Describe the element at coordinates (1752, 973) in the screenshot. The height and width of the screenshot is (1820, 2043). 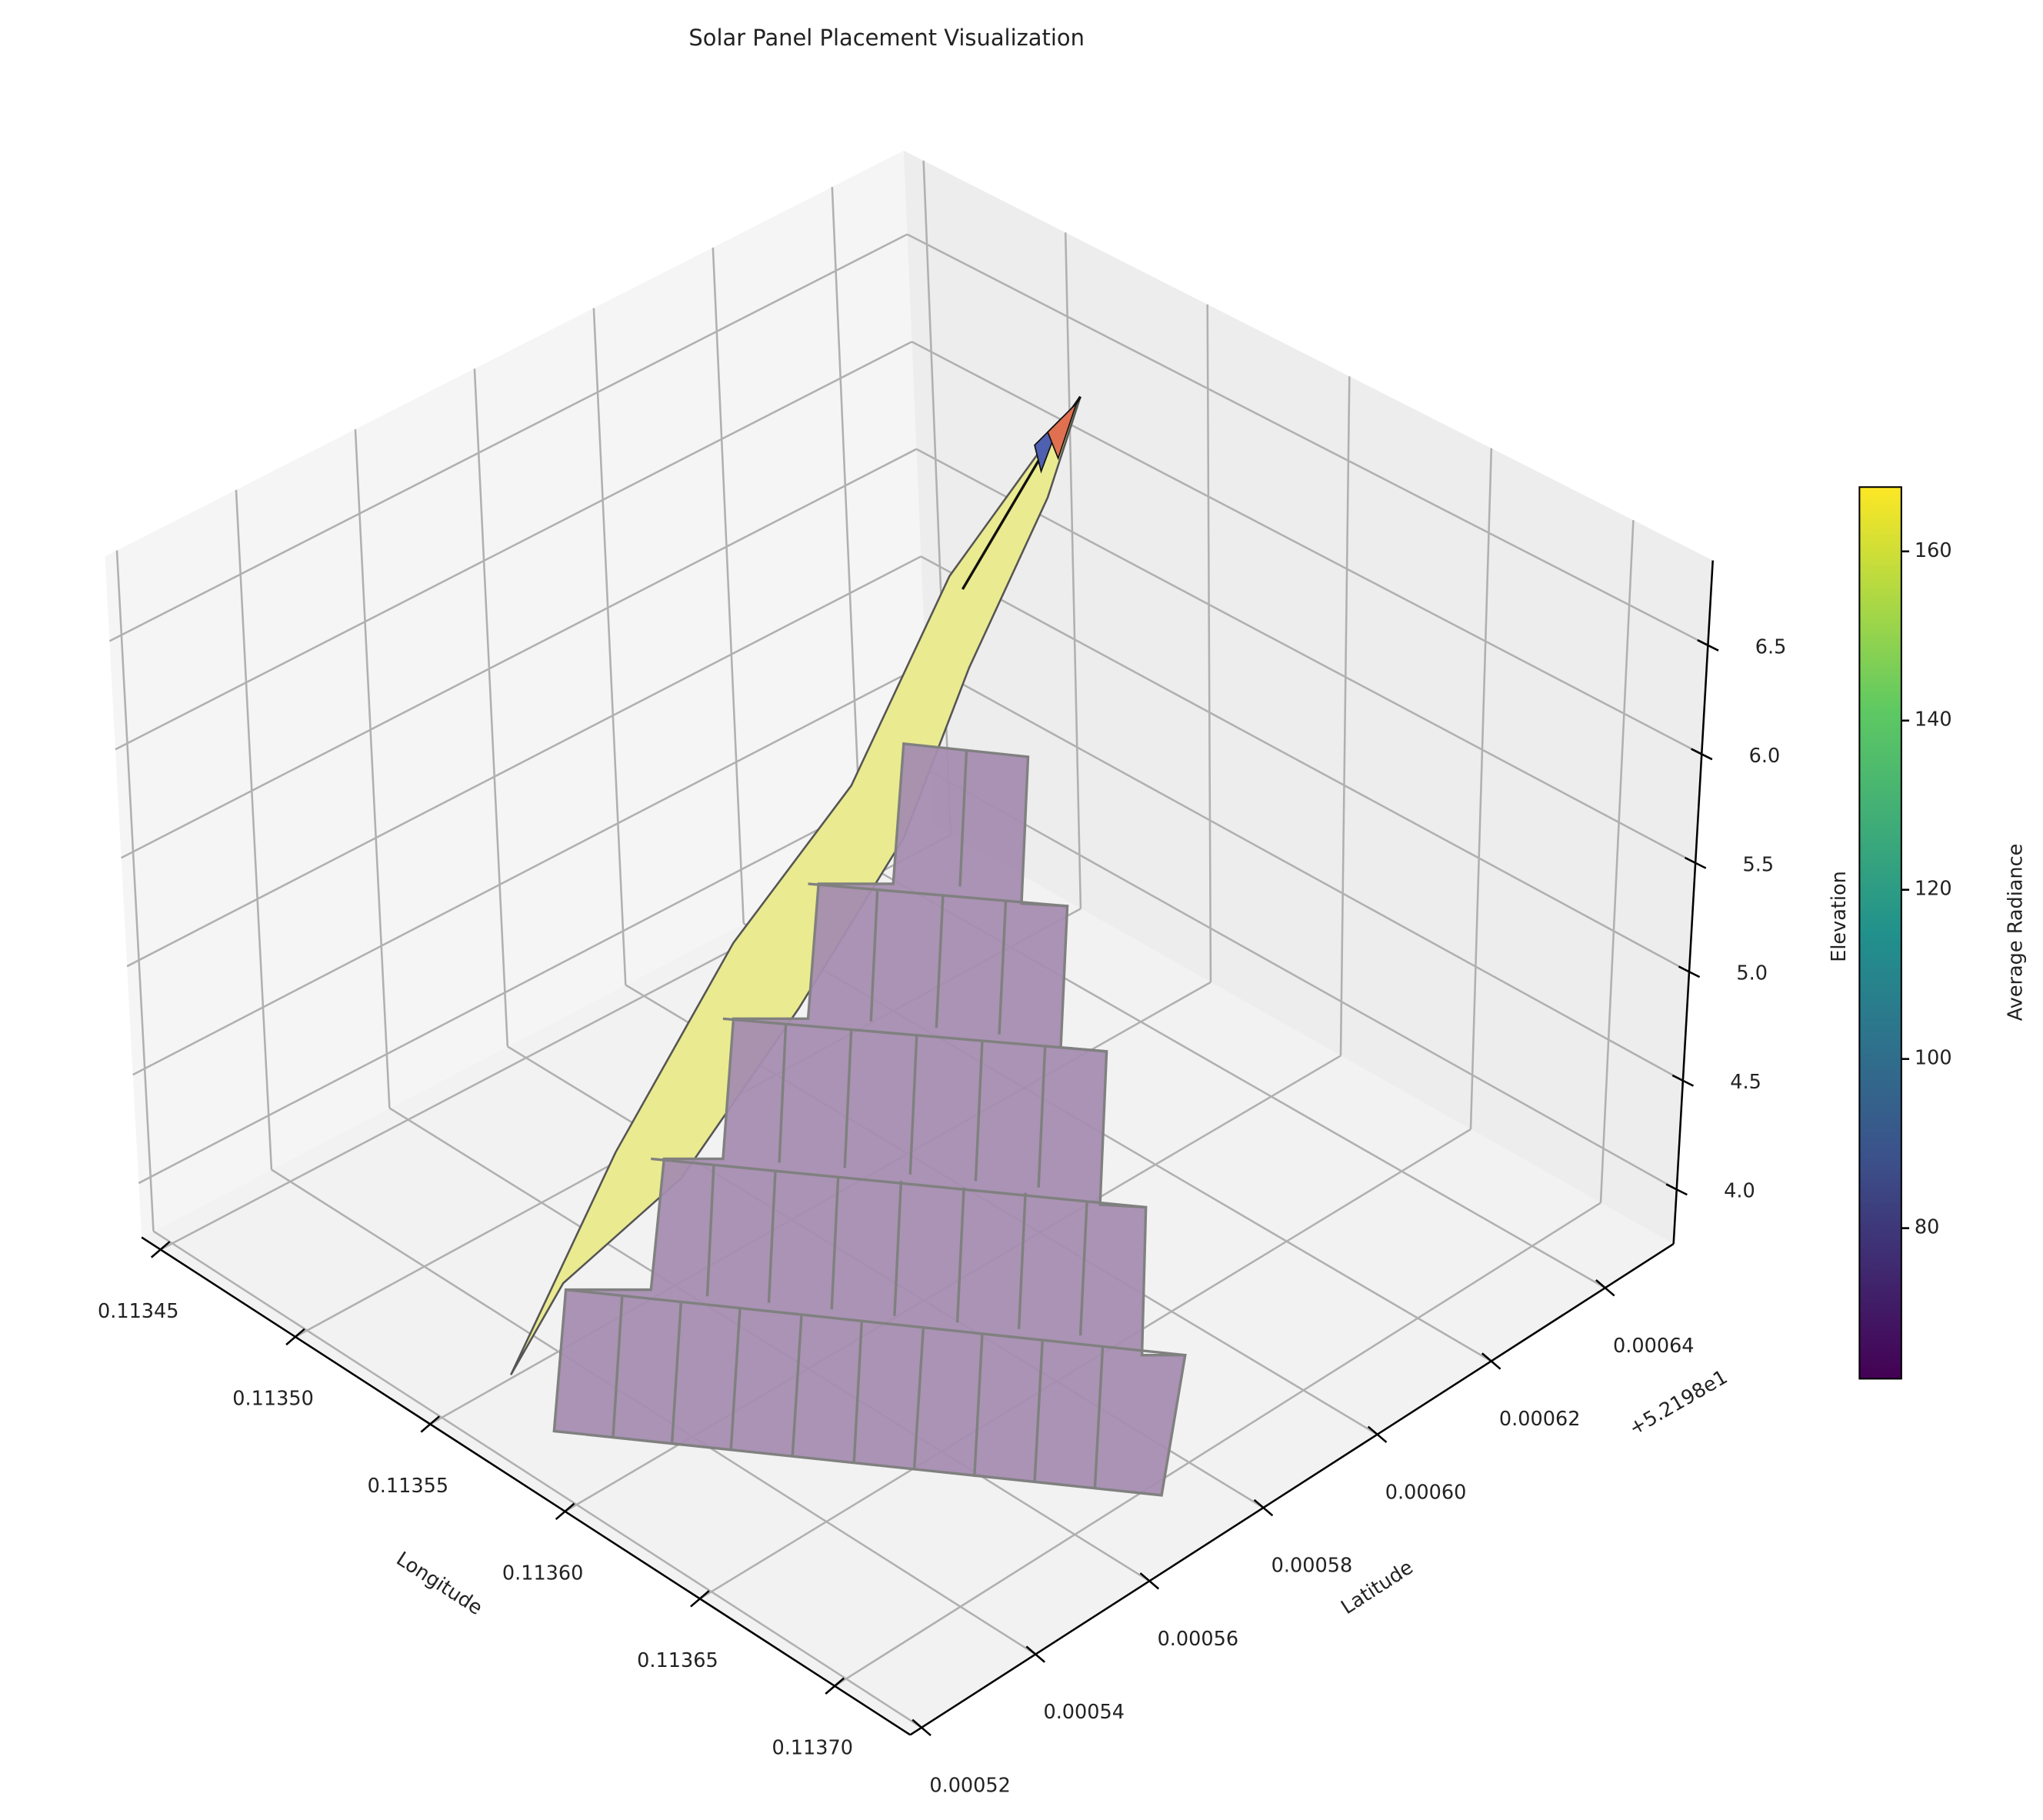
I see `z-tick-label: 5.0` at that location.